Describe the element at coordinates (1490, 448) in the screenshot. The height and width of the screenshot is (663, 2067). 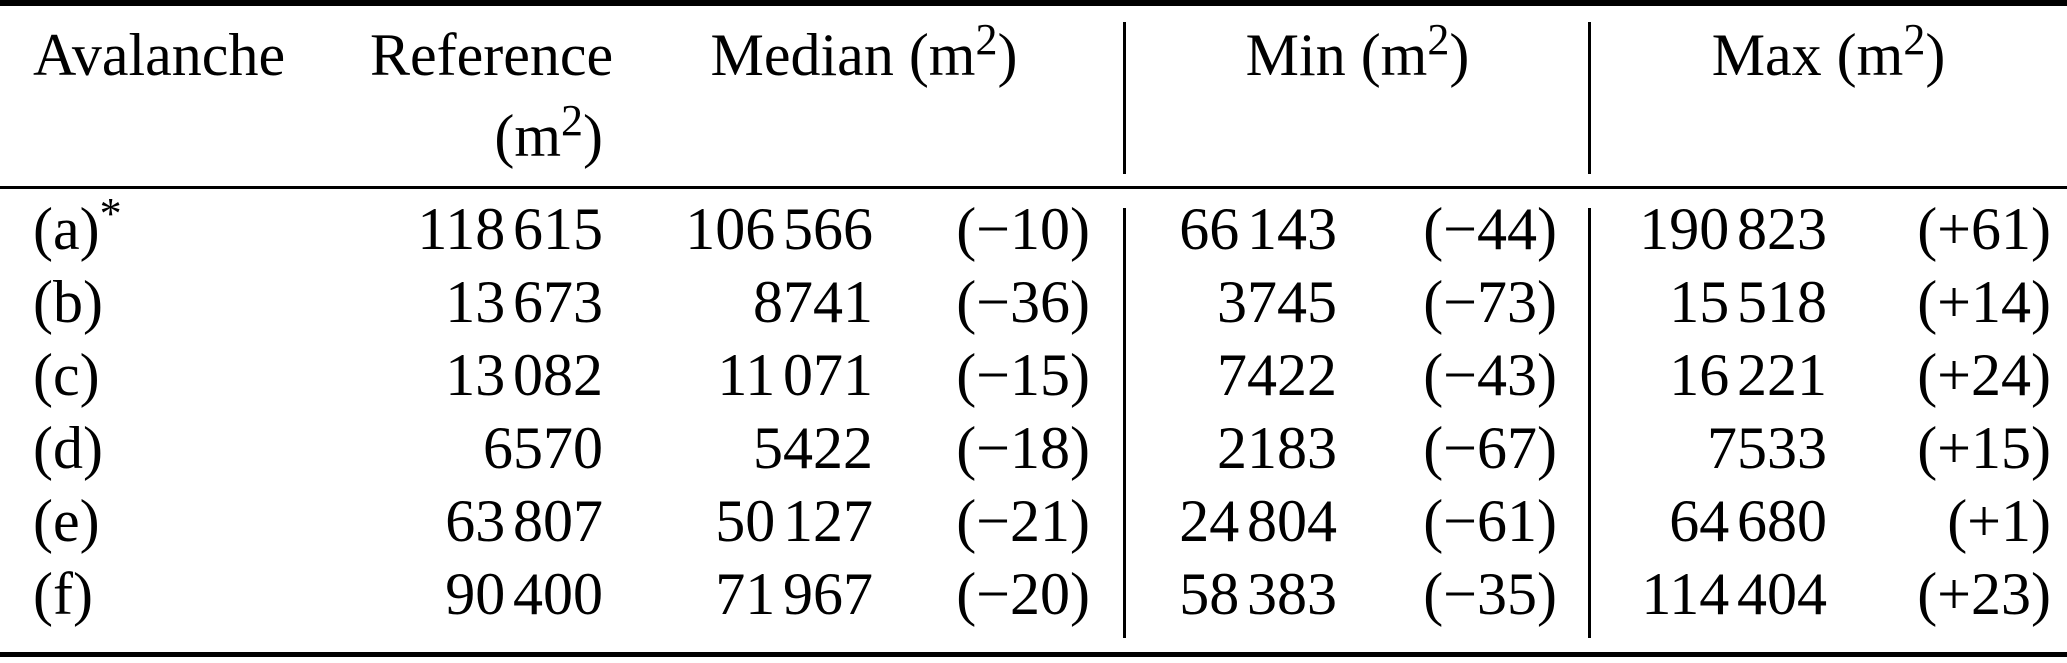
I see `min-change-pct: (−67)` at that location.